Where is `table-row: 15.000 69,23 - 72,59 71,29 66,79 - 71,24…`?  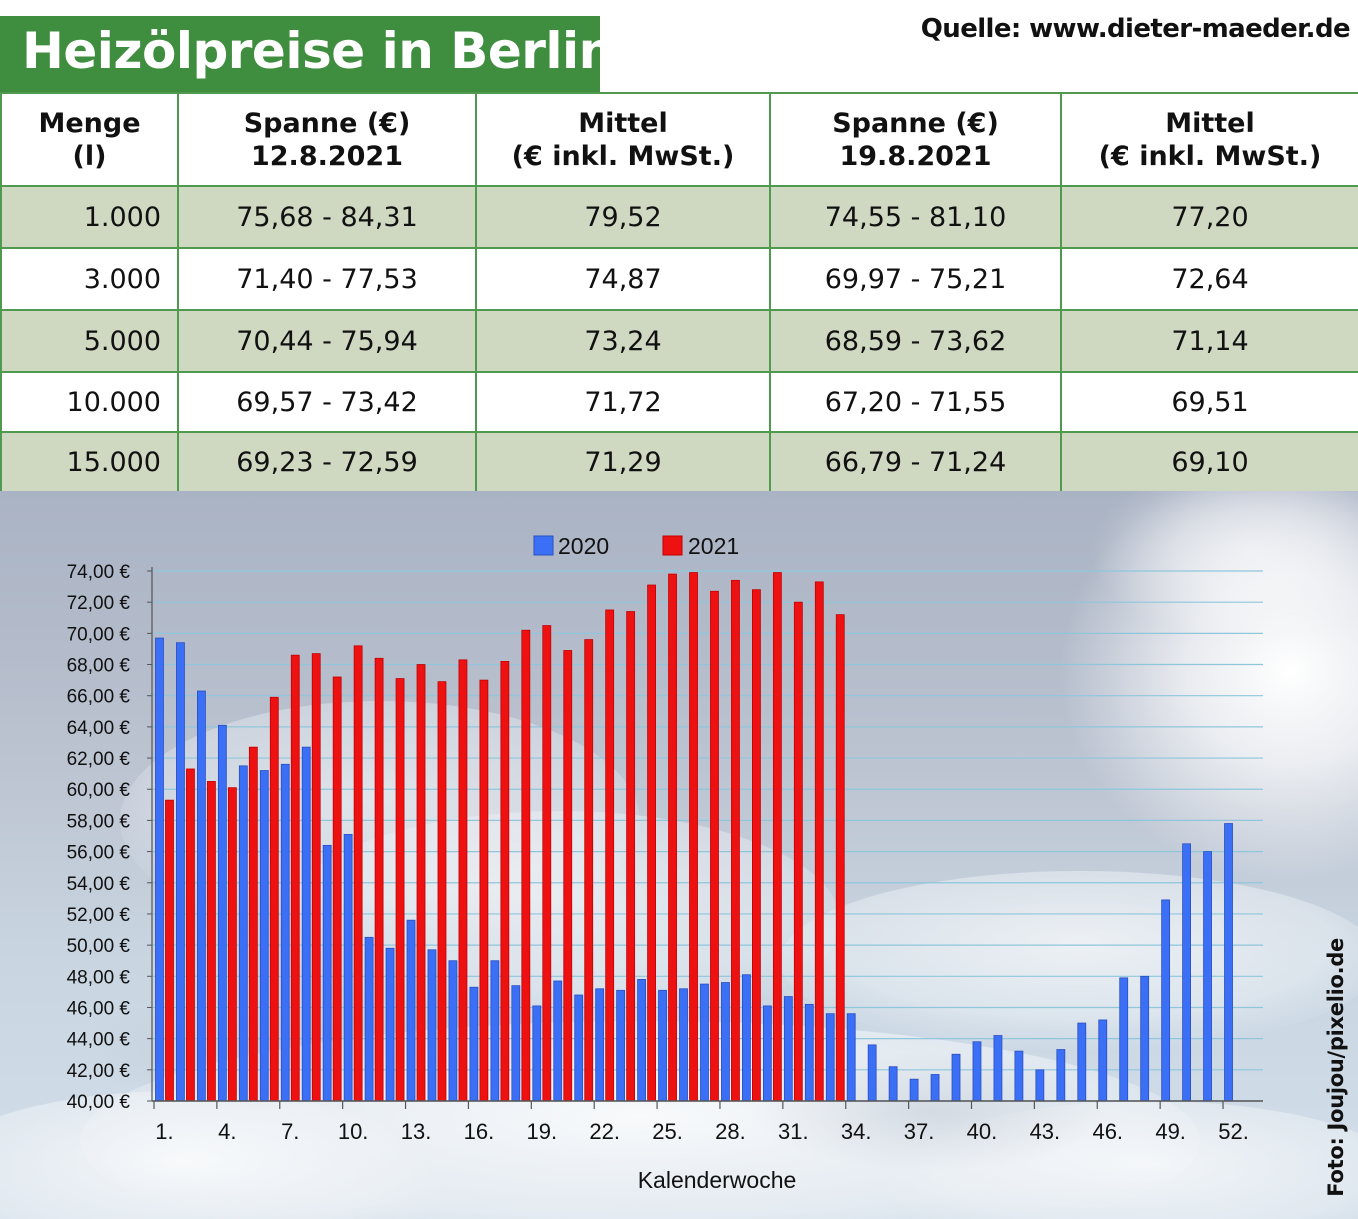
table-row: 15.000 69,23 - 72,59 71,29 66,79 - 71,24… is located at coordinates (679, 462).